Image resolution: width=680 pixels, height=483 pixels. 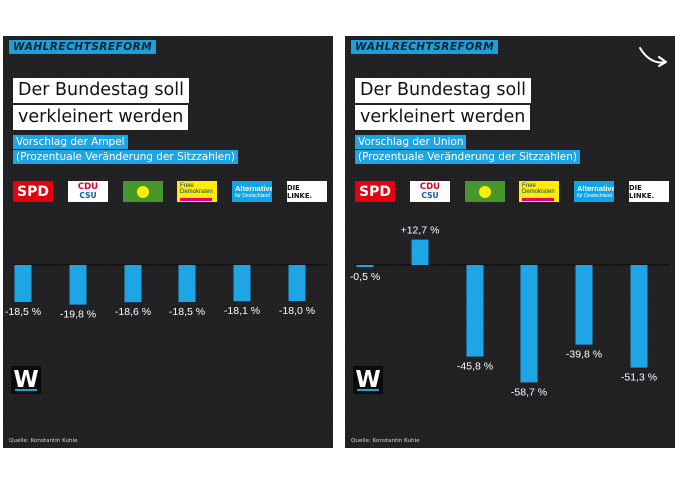 What do you see at coordinates (639, 378) in the screenshot?
I see `data-label: -51,3 %` at bounding box center [639, 378].